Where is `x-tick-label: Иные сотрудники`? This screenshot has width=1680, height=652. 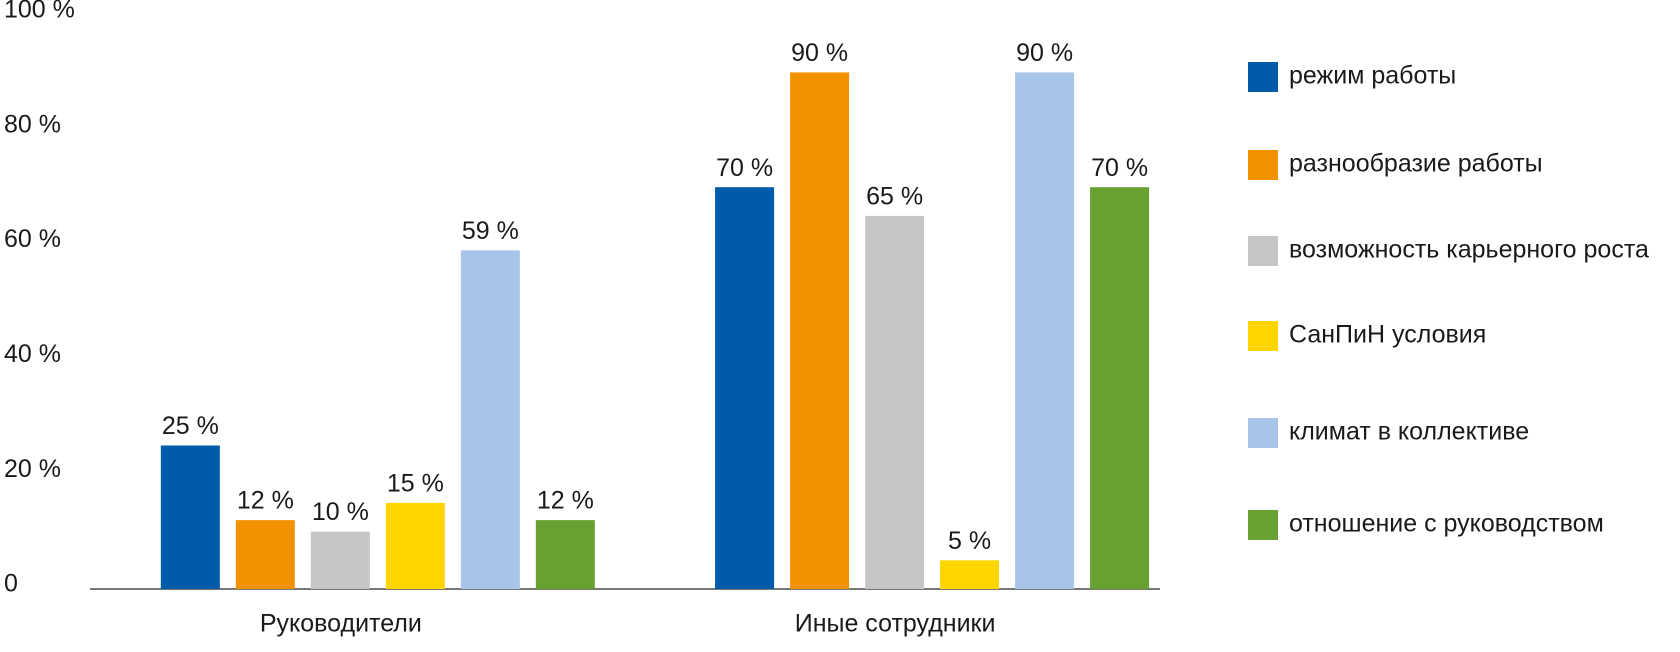 x-tick-label: Иные сотрудники is located at coordinates (895, 624).